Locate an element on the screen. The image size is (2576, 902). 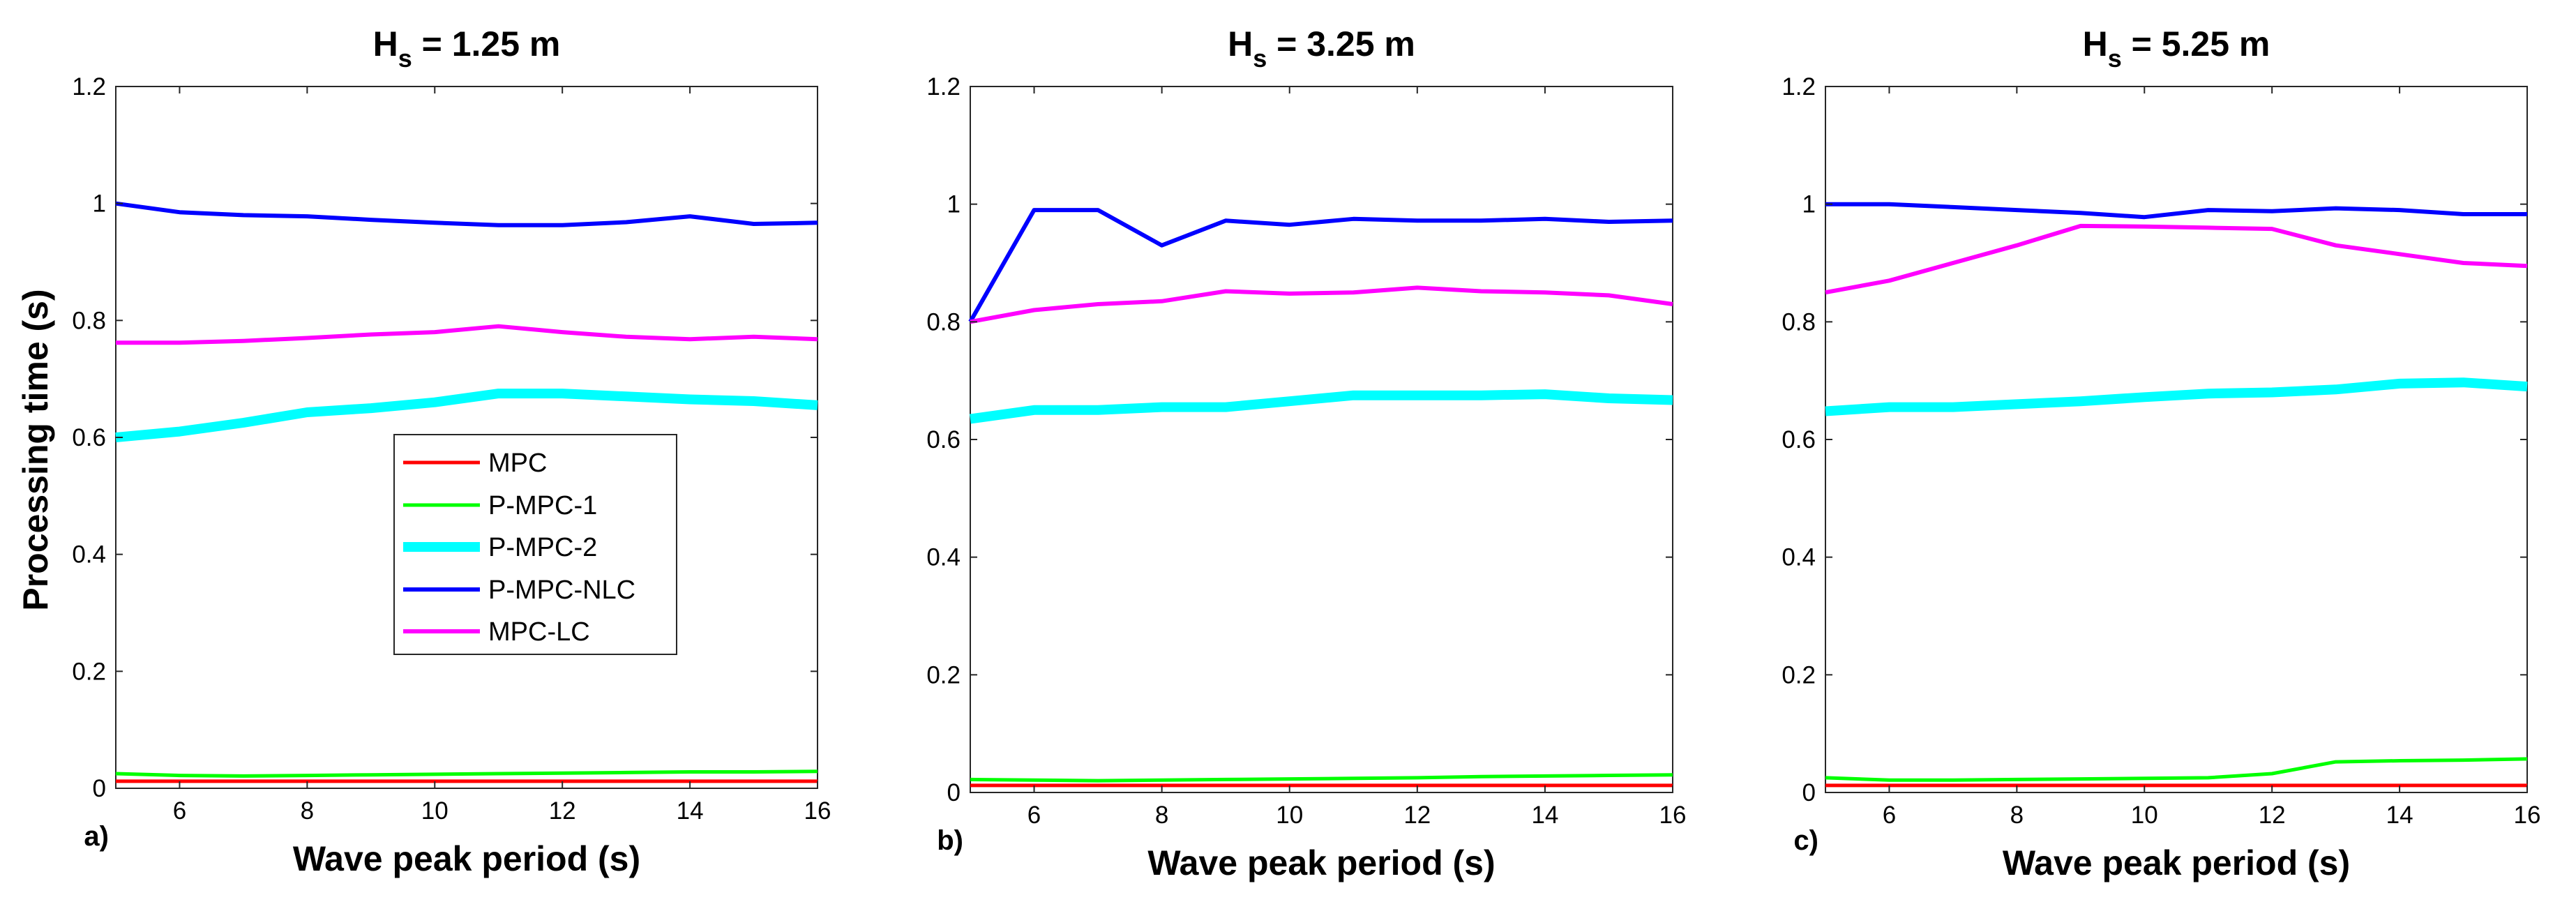
y-tick-label-c: 0 is located at coordinates (1809, 792).